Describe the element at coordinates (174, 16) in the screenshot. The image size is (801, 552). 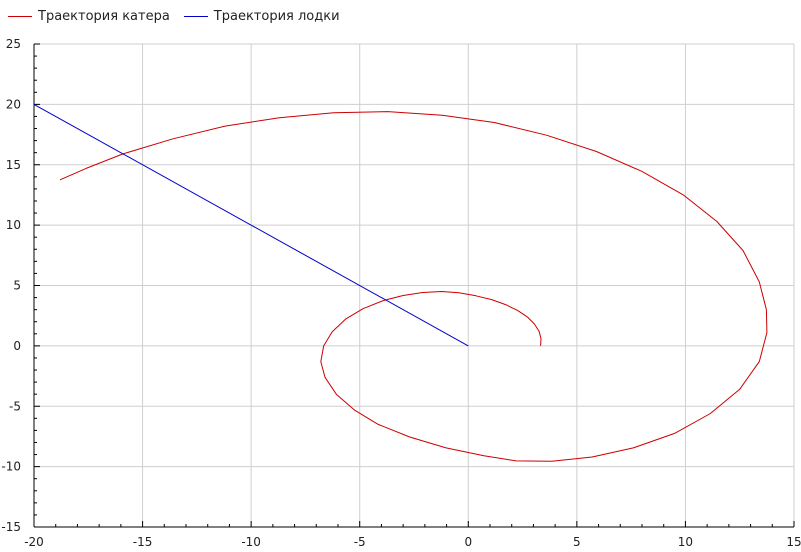
I see `legend: Траектория катера Траектория лодки` at that location.